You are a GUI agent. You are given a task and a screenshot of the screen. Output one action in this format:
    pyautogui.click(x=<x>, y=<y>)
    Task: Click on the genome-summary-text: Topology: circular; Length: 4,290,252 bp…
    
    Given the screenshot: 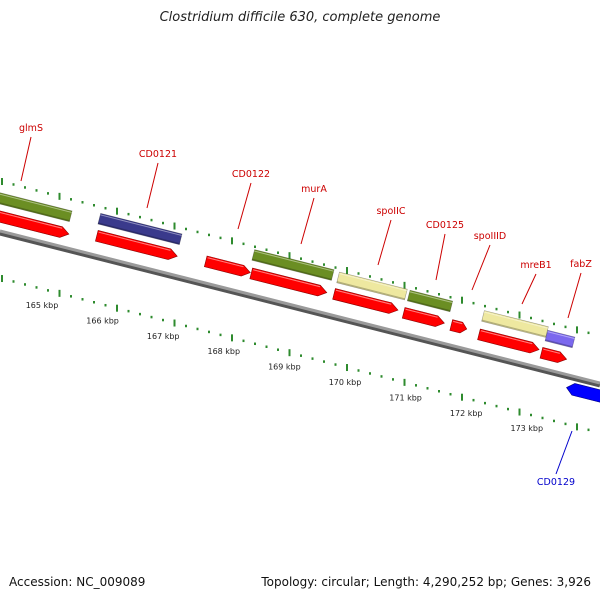 What is the action you would take?
    pyautogui.click(x=426, y=582)
    